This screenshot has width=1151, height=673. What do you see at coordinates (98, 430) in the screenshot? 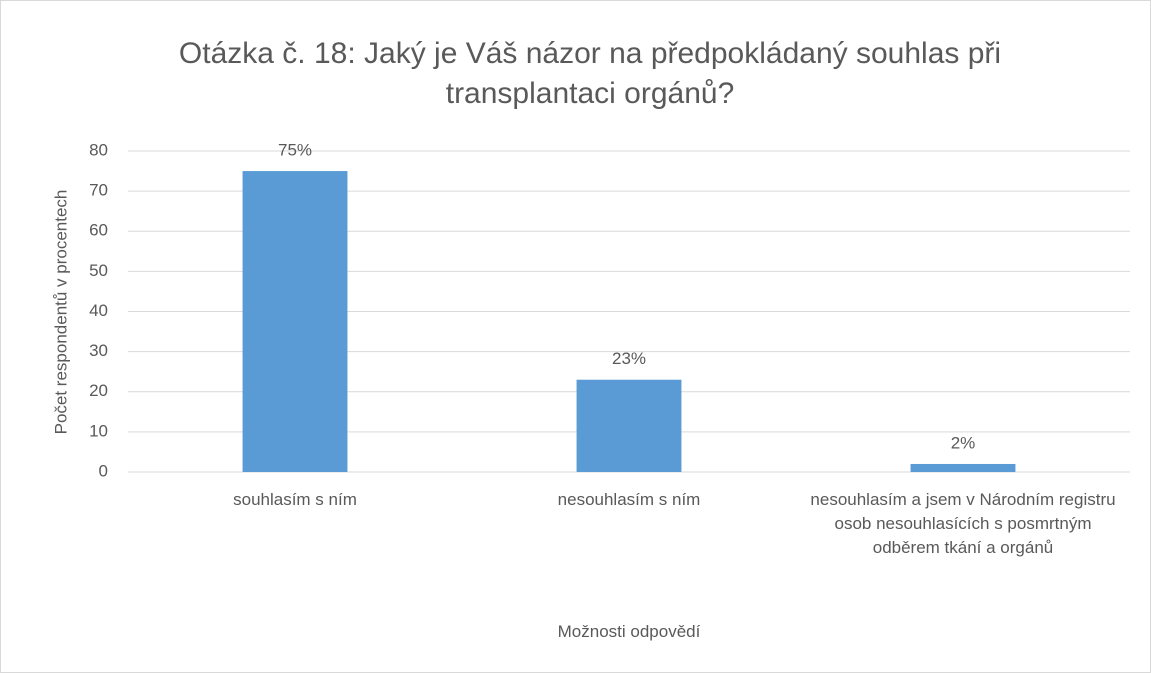
I see `y-tick-label: 10` at bounding box center [98, 430].